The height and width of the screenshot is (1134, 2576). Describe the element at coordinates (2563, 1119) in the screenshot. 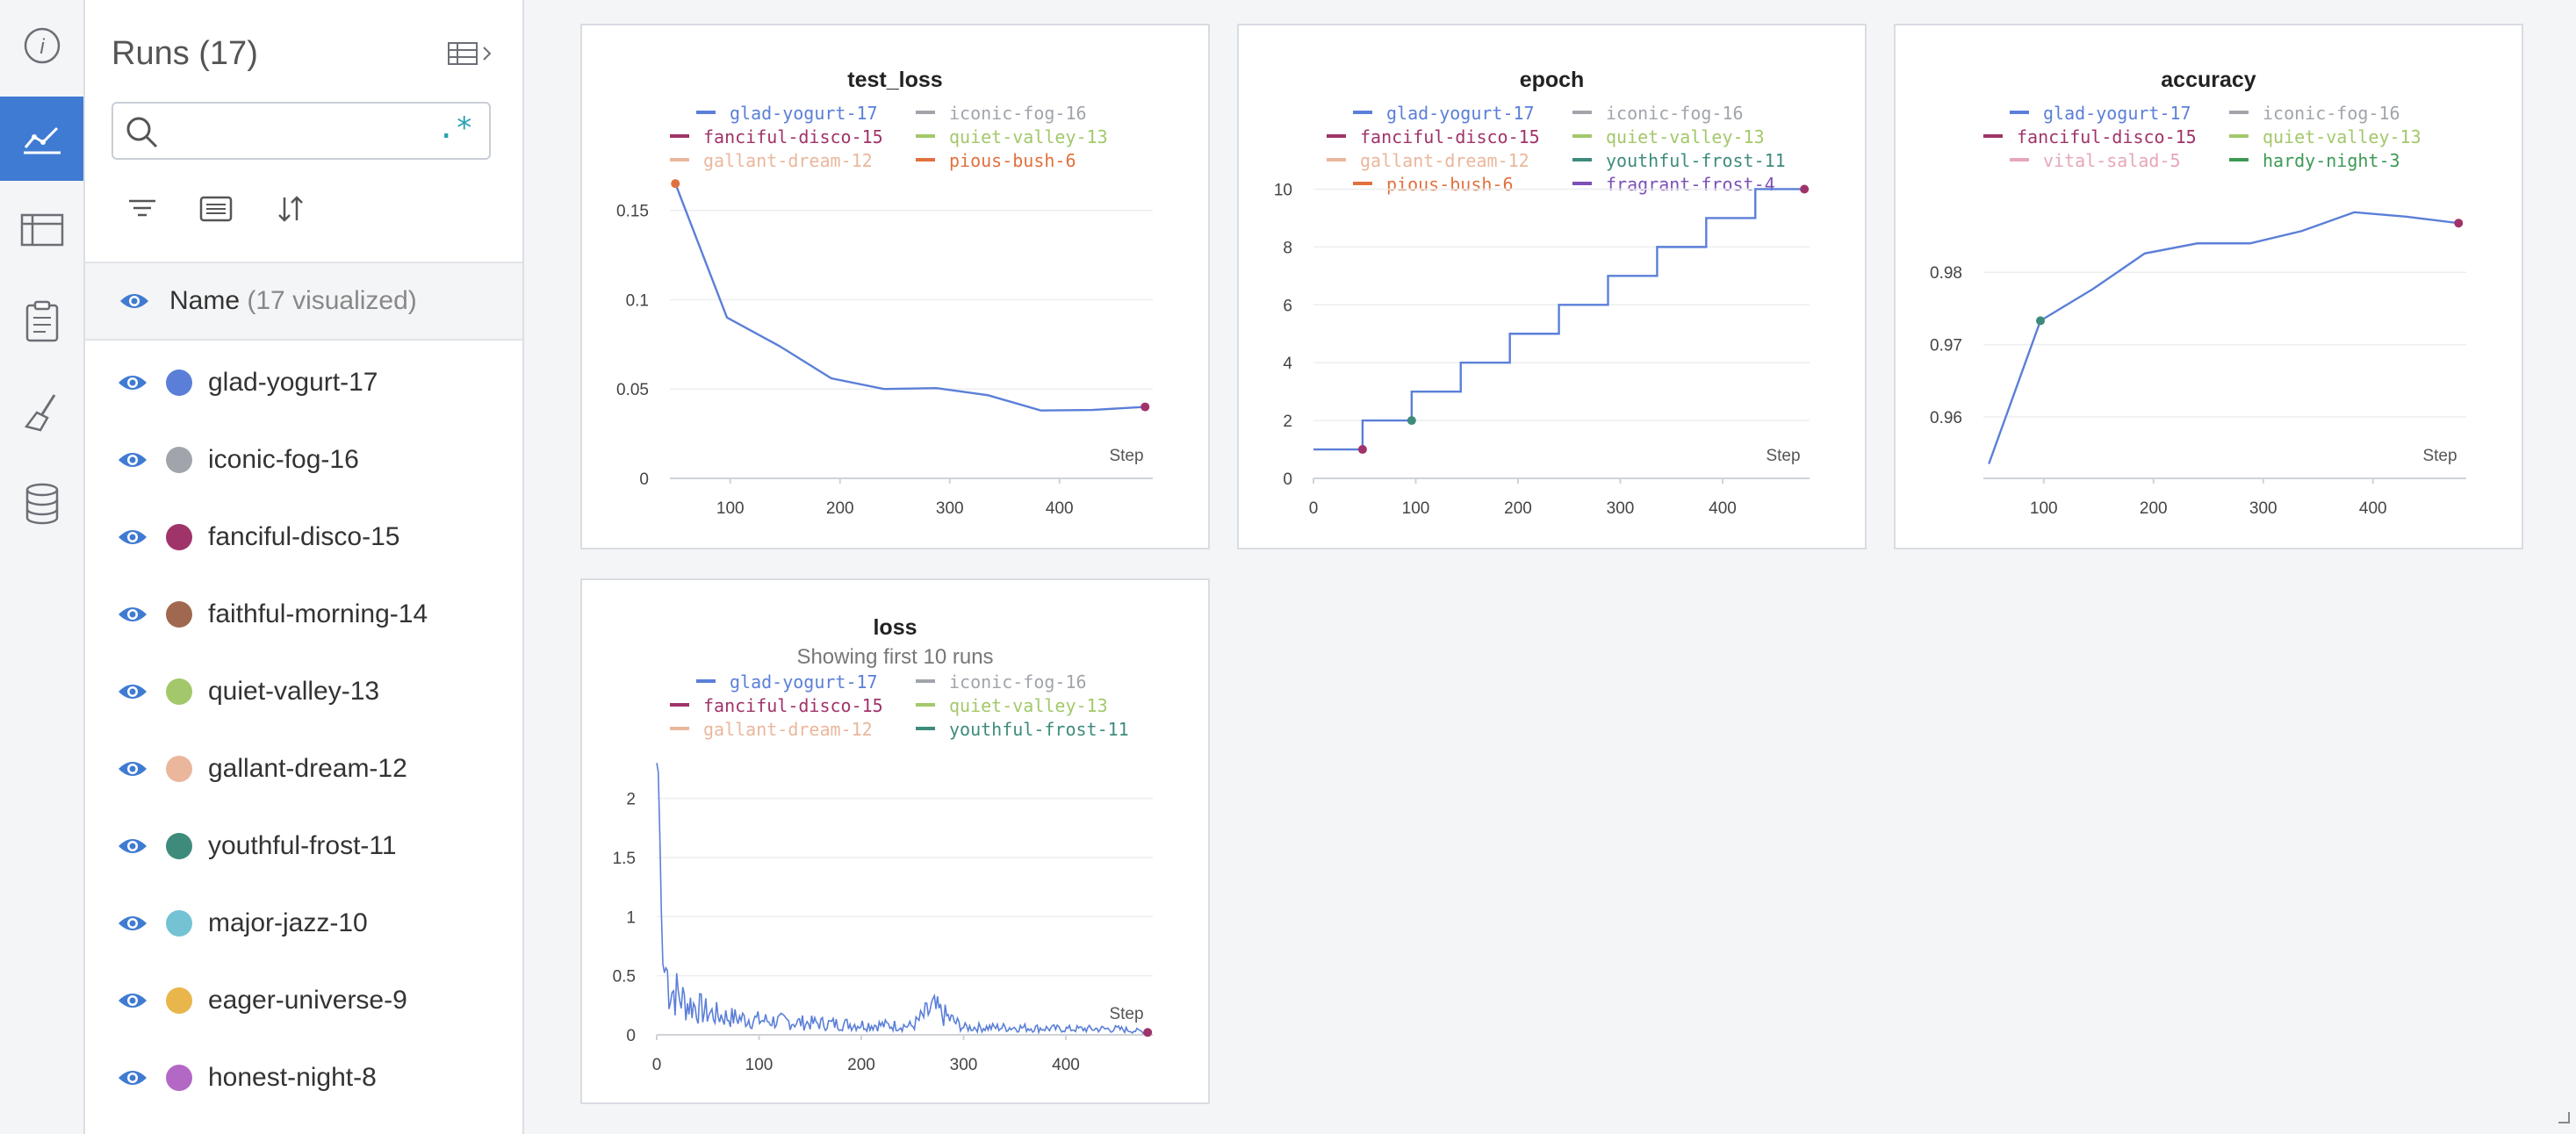

I see `resize-handle-icon` at that location.